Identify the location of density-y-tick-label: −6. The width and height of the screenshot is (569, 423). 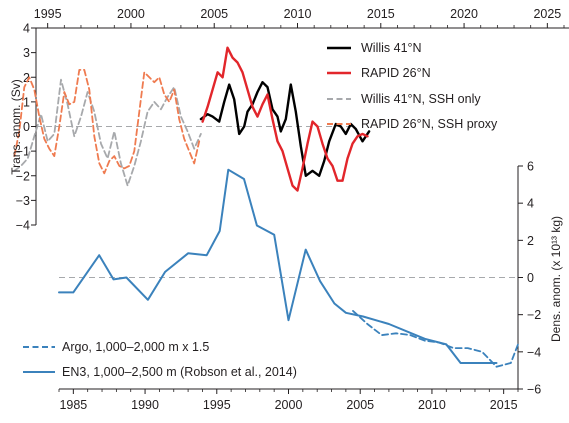
(534, 390).